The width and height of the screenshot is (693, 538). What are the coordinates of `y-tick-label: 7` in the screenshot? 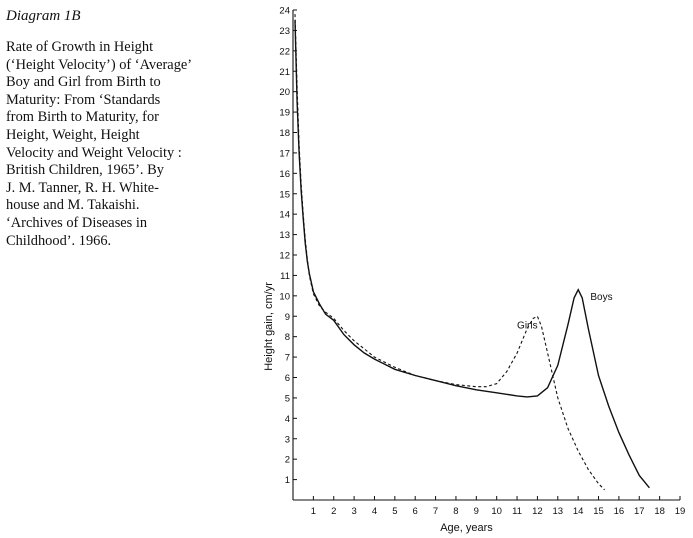 It's located at (287, 358).